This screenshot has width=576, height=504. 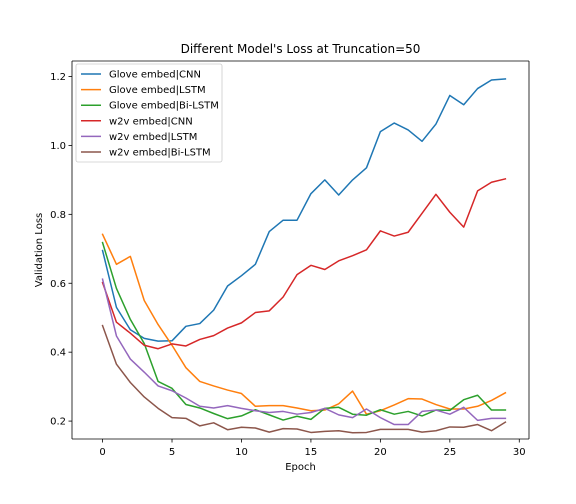 I want to click on y-tick-label: 1.0, so click(x=58, y=146).